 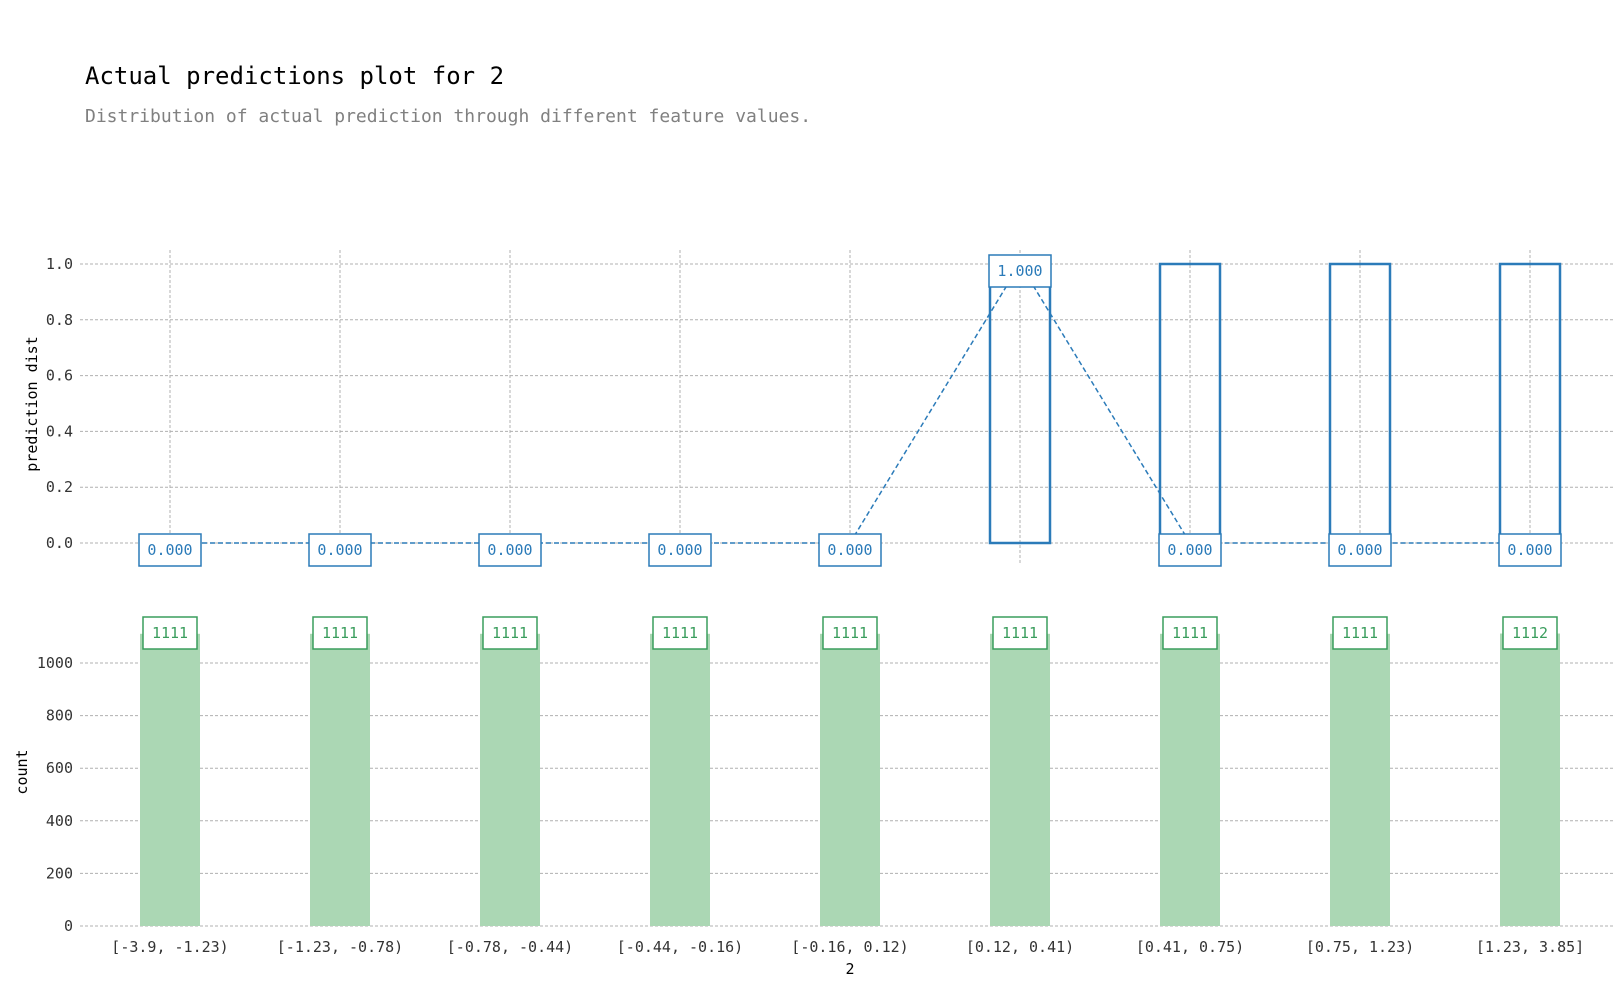 I want to click on ytick-top: 0.0, so click(x=59, y=543).